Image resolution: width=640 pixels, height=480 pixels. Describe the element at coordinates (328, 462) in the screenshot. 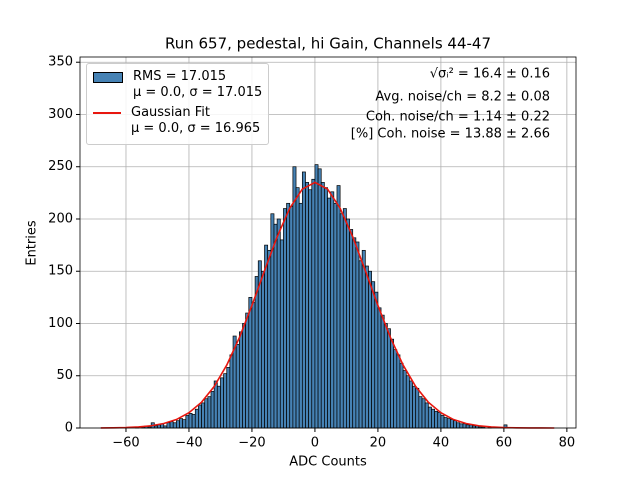

I see `x-axis-label: ADC Counts` at that location.